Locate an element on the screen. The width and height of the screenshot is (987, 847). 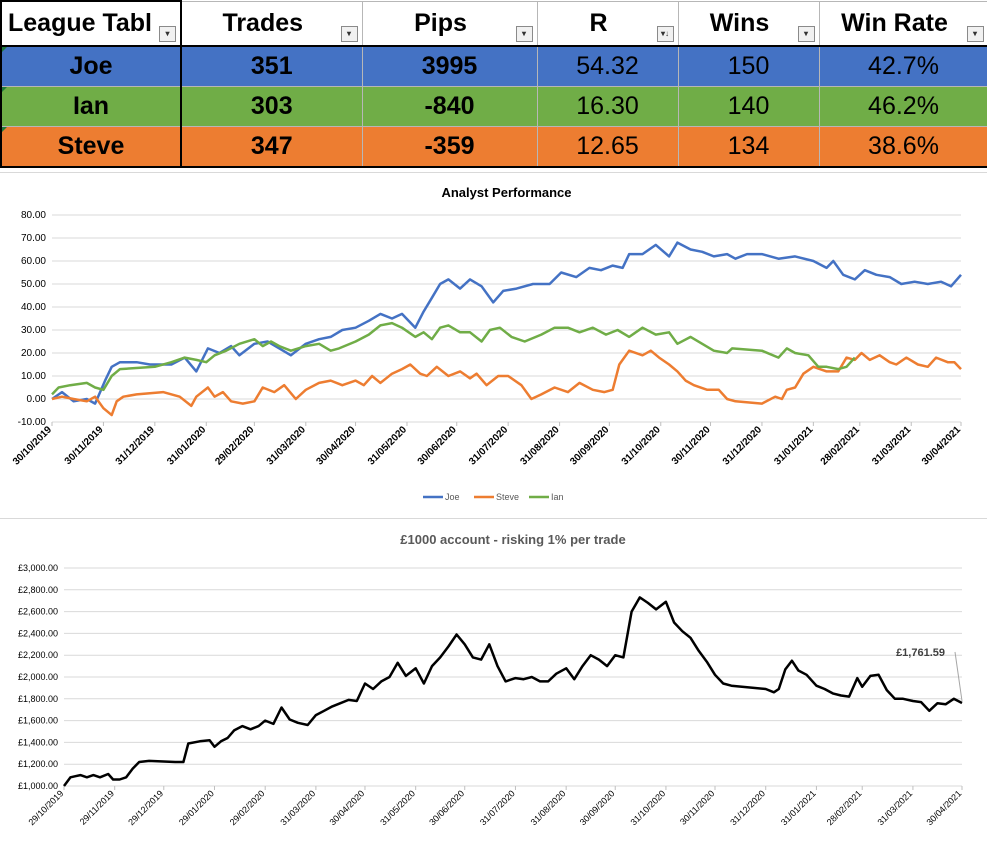
header-label: Pips is located at coordinates (450, 23).